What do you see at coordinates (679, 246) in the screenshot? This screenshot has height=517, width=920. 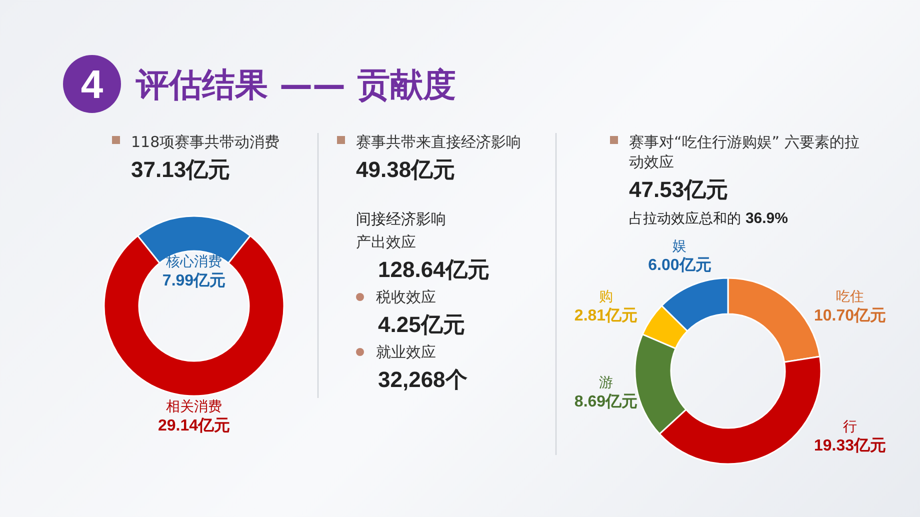 I see `slice-label: 娱` at bounding box center [679, 246].